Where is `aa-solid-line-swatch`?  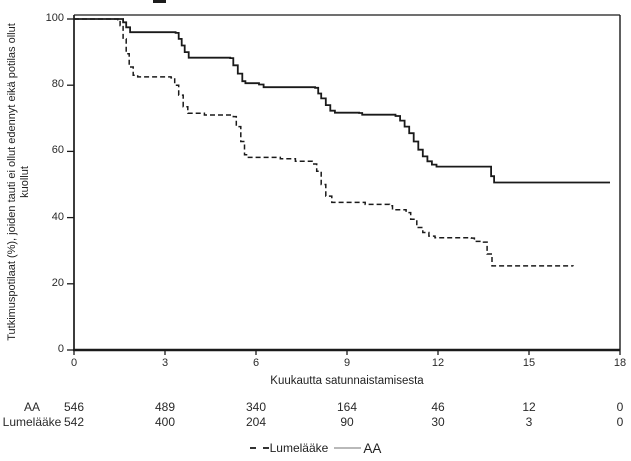
aa-solid-line-swatch is located at coordinates (348, 448).